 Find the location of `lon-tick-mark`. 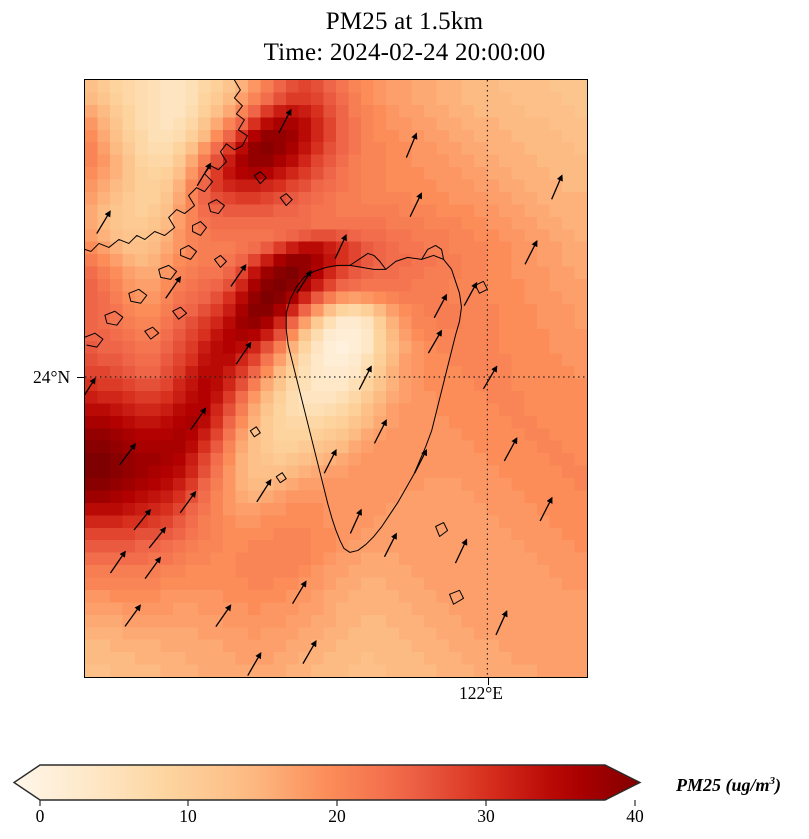

lon-tick-mark is located at coordinates (488, 681).